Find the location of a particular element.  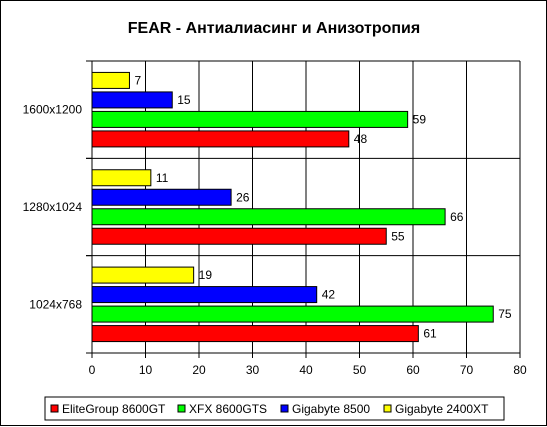

x-tick-label: 60 is located at coordinates (413, 370).